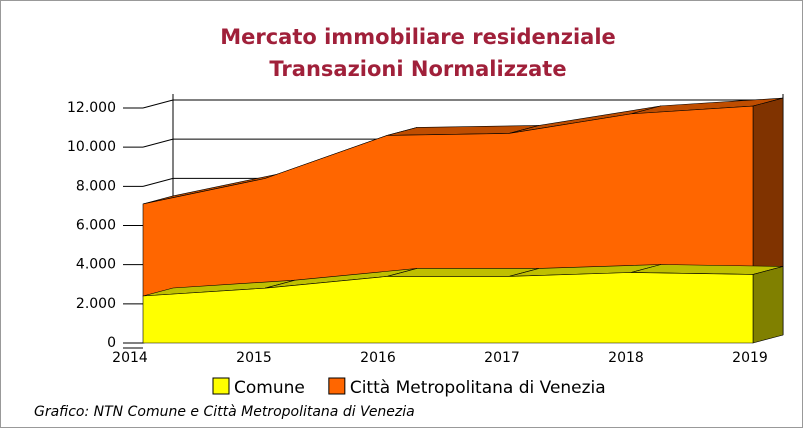 The image size is (803, 428). I want to click on y-tick-label: 6.000, so click(96, 226).